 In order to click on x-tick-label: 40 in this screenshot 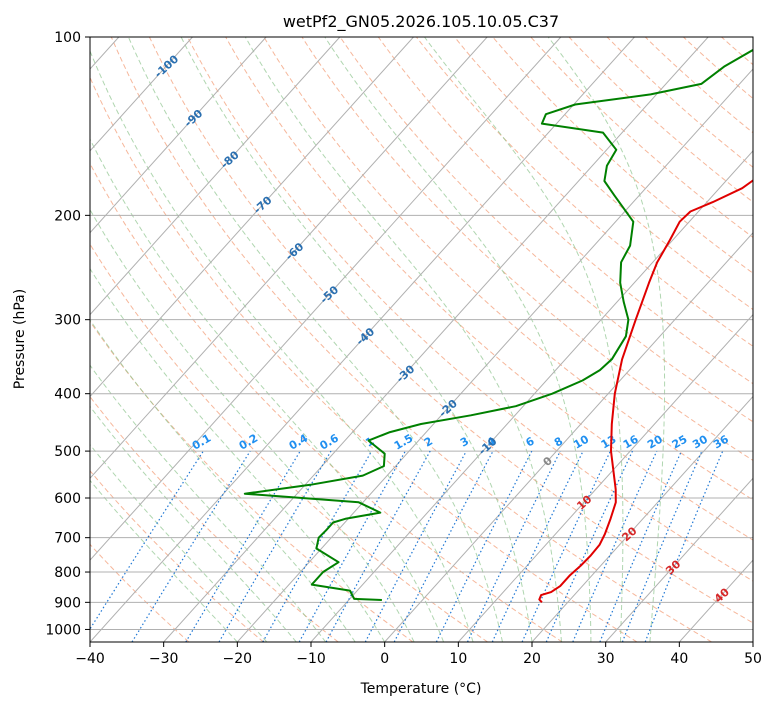, I will do `click(679, 659)`.